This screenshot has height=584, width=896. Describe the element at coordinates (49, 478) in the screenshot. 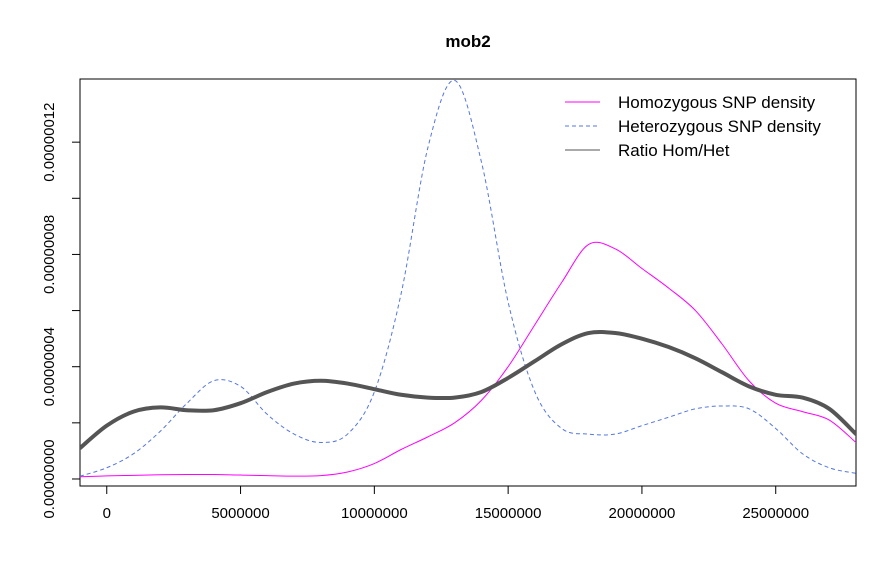

I see `y-tick-label: 0.00000000` at that location.